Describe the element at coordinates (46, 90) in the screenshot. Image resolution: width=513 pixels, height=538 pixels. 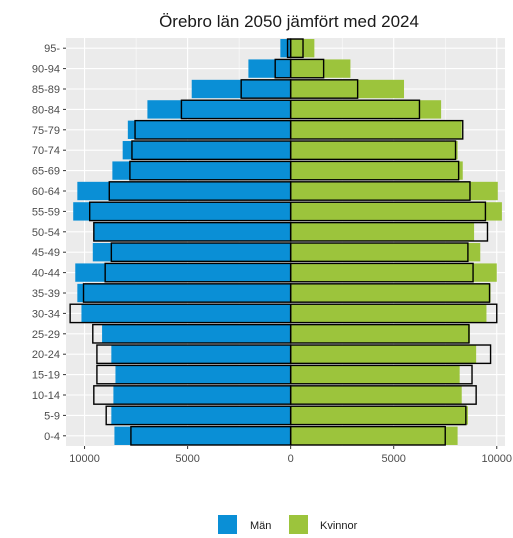
I see `y-tick-label-85-89: 85-89` at that location.